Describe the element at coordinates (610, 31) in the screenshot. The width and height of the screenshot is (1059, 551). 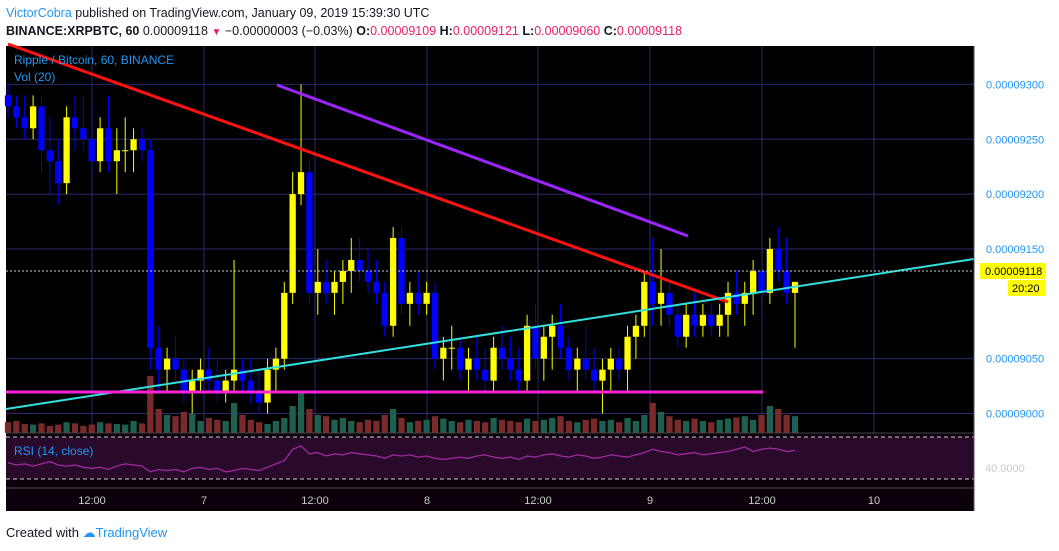
I see `close-label: C:` at that location.